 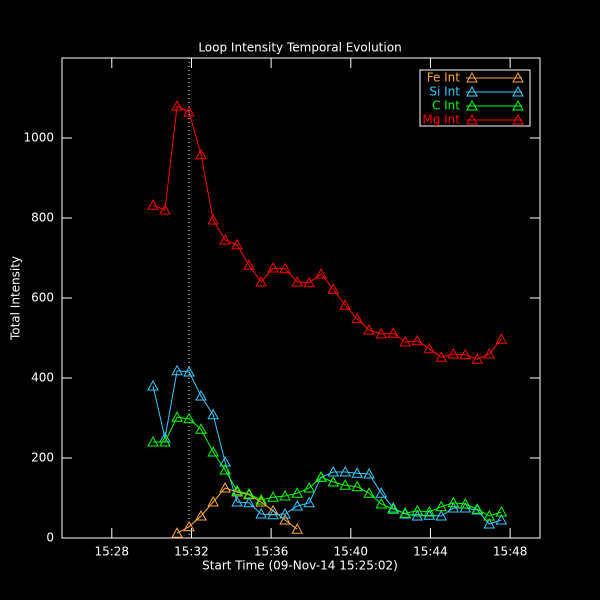 What do you see at coordinates (16, 298) in the screenshot?
I see `y-axis-label: Total Intensity` at bounding box center [16, 298].